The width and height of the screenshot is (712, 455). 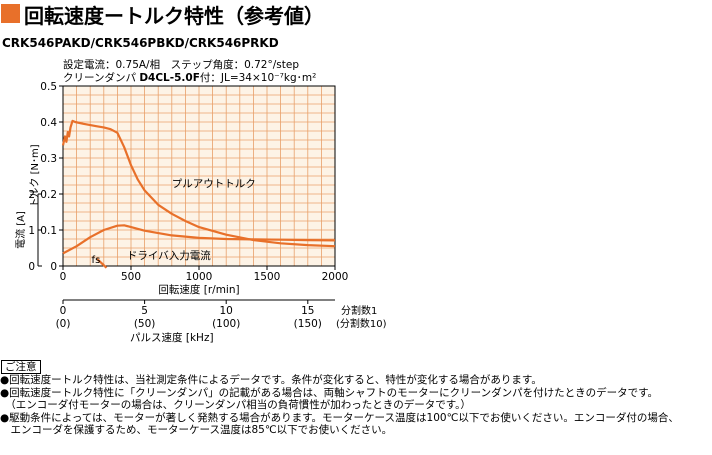 I want to click on pulse-tick-label: 10, so click(x=226, y=311).